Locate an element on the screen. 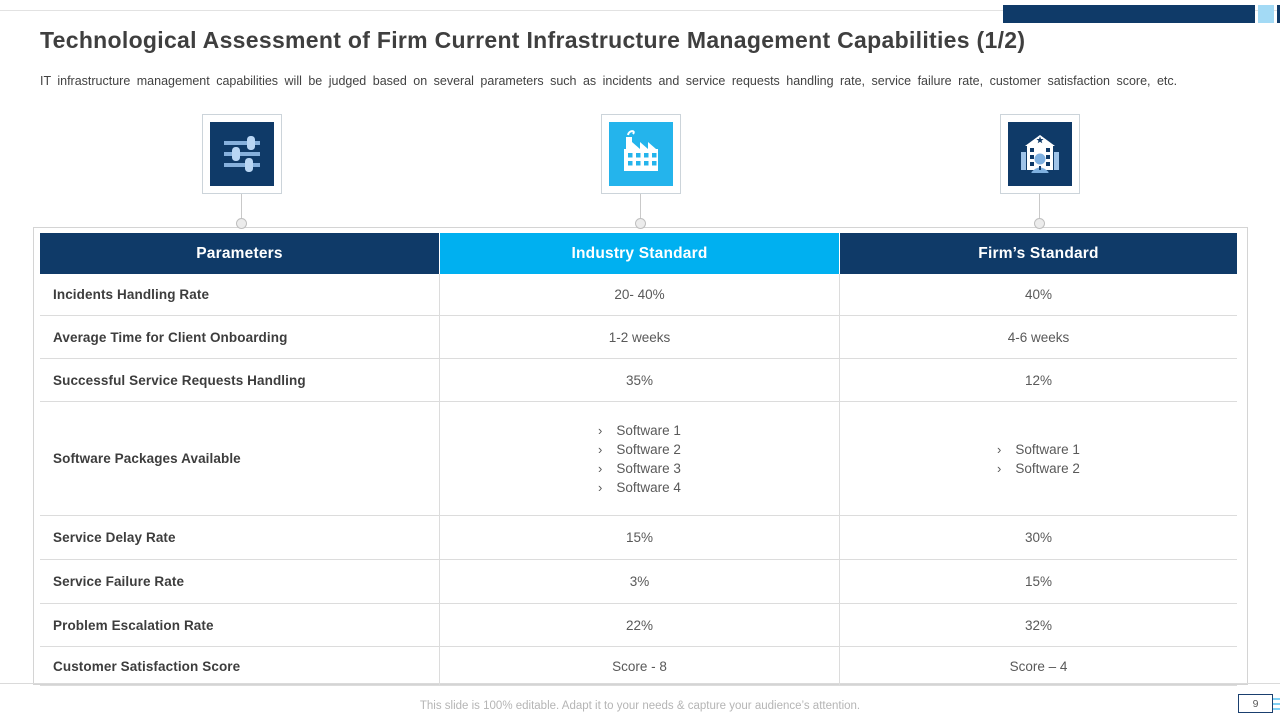 The image size is (1280, 720). icon-box-firm is located at coordinates (1040, 154).